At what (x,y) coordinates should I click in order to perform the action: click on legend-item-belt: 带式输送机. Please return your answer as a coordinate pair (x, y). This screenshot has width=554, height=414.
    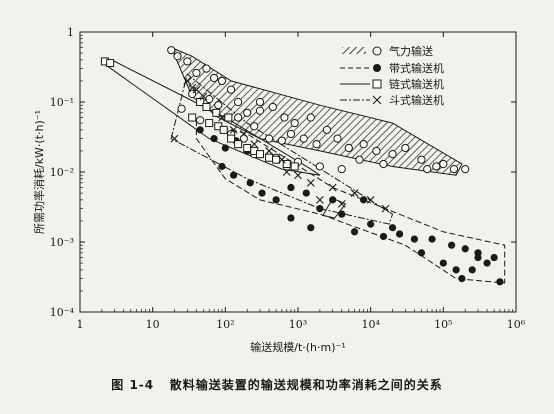
    Looking at the image, I should click on (392, 68).